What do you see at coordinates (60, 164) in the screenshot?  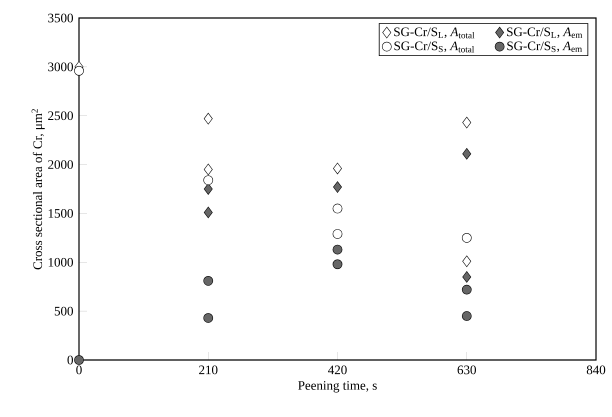 I see `y-tick-label: 2000` at bounding box center [60, 164].